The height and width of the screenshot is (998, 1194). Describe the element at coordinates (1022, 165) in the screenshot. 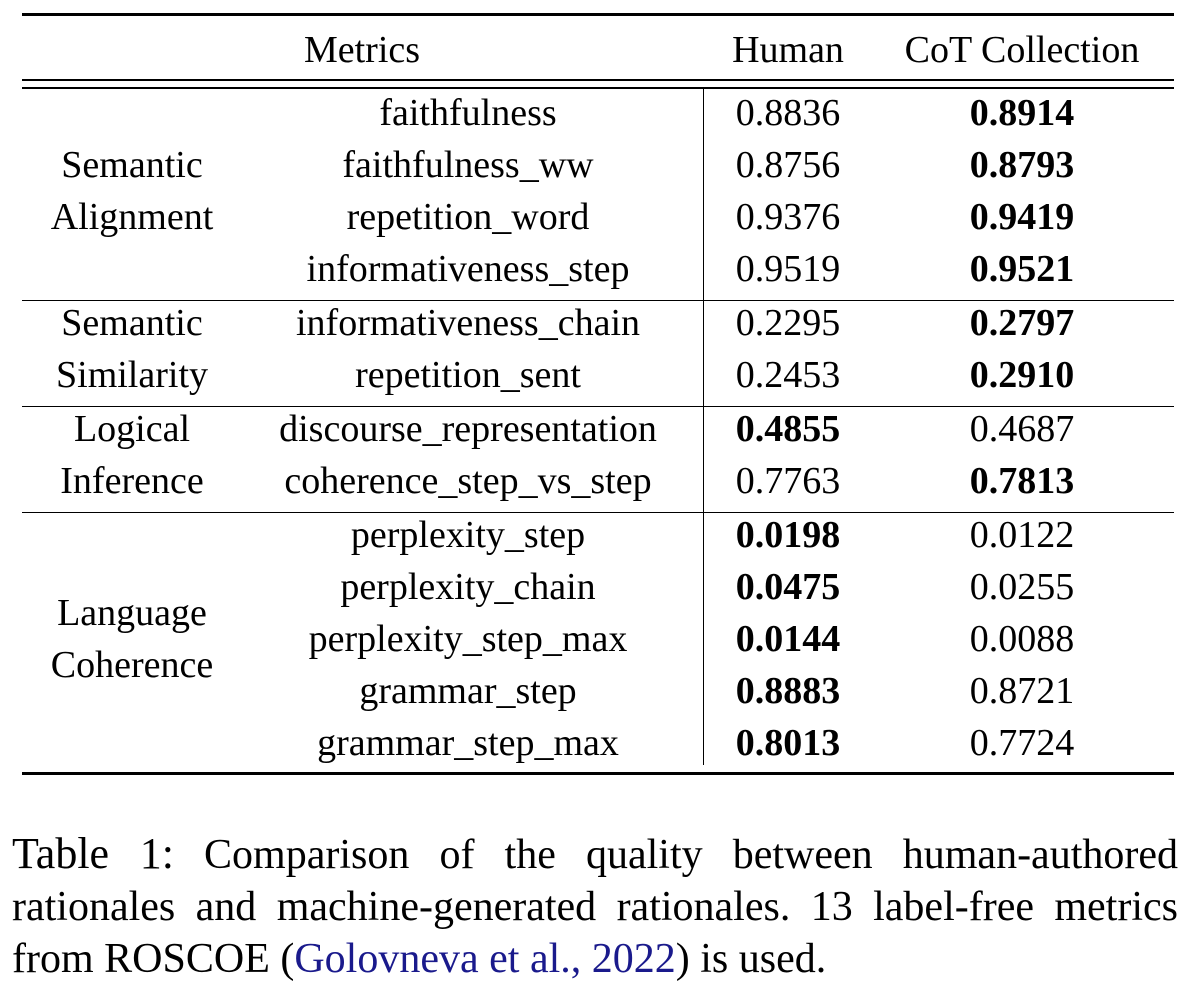

I see `cot-score-cell: 0.8793` at that location.